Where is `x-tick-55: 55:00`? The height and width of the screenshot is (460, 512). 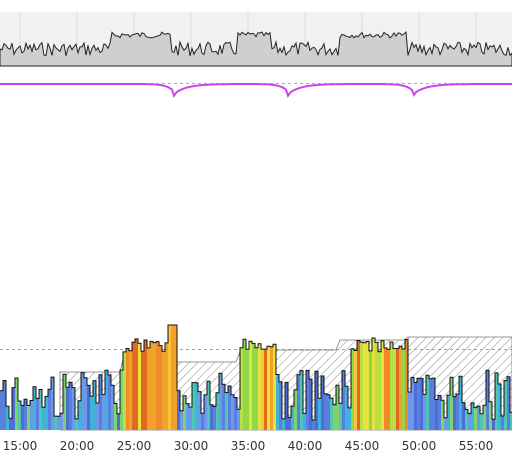 x-tick-55: 55:00 is located at coordinates (476, 446).